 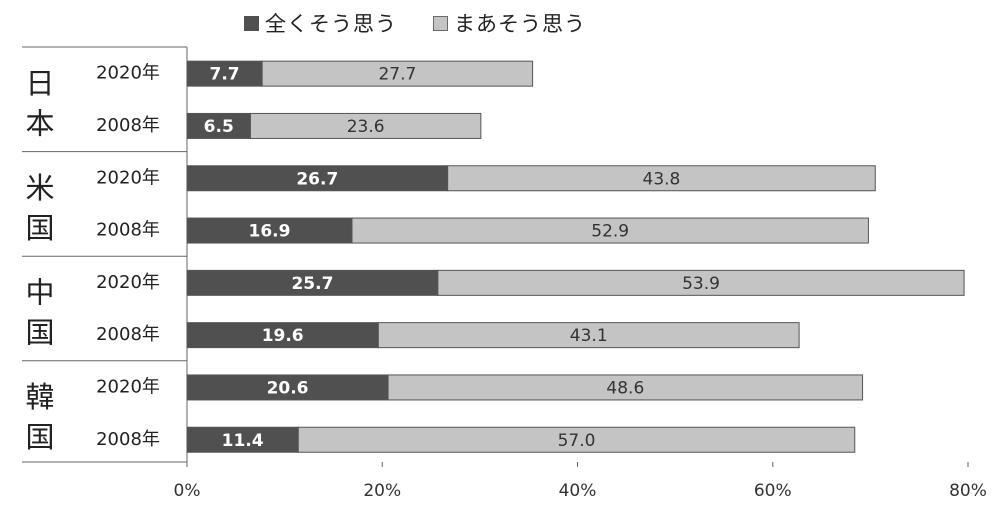 I want to click on x-tick-label: 80%, so click(x=968, y=491).